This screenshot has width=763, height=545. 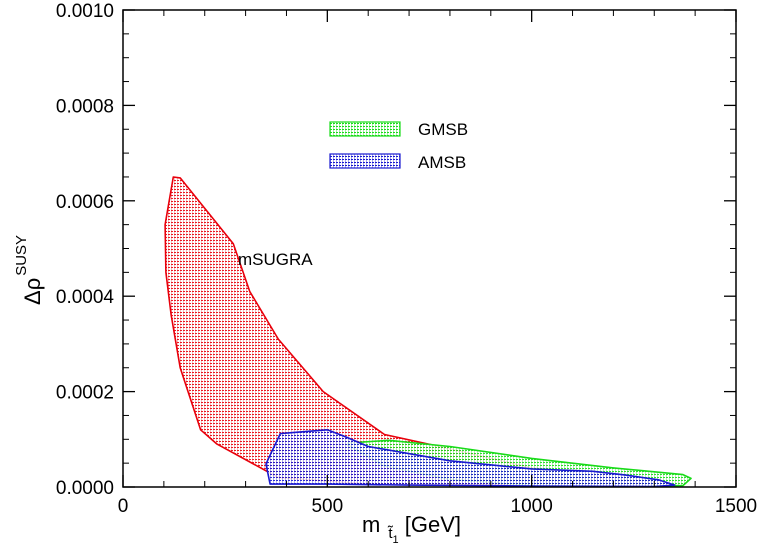 What do you see at coordinates (85, 106) in the screenshot?
I see `y-tick-label: 0.0008` at bounding box center [85, 106].